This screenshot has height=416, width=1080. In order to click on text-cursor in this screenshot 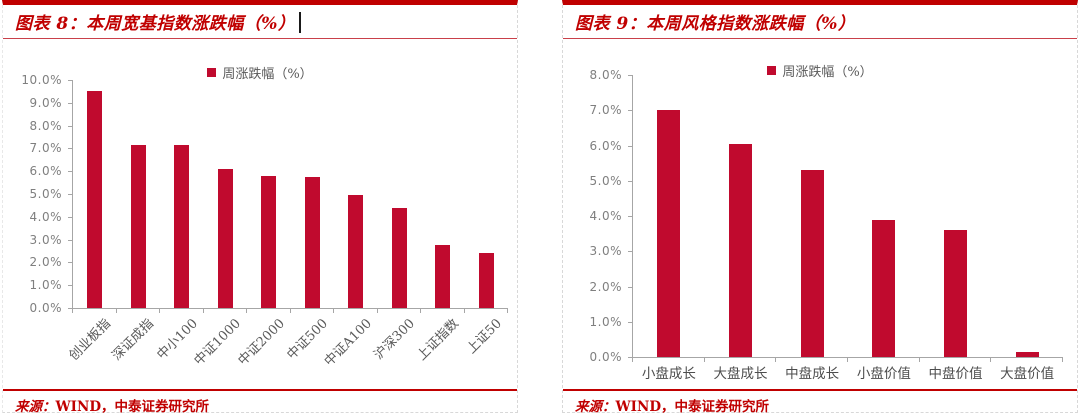, I will do `click(300, 22)`.